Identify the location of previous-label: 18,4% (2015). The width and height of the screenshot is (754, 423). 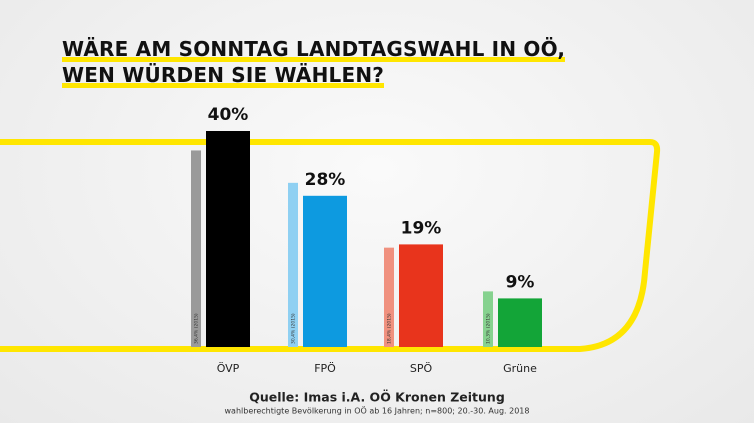
(390, 328).